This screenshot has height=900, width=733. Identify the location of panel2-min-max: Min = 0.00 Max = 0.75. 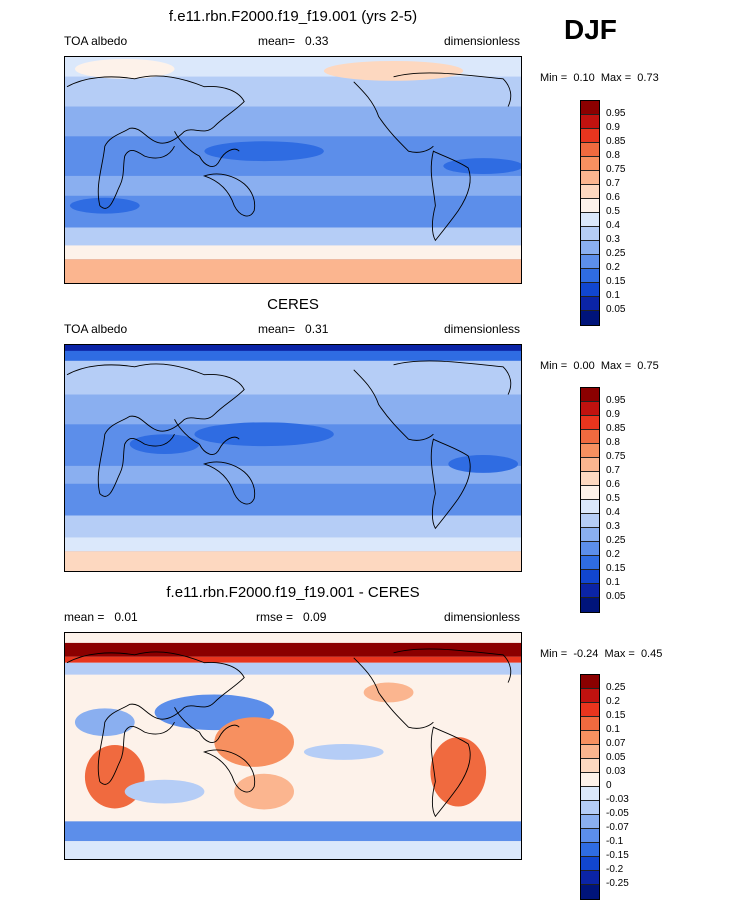
(599, 366).